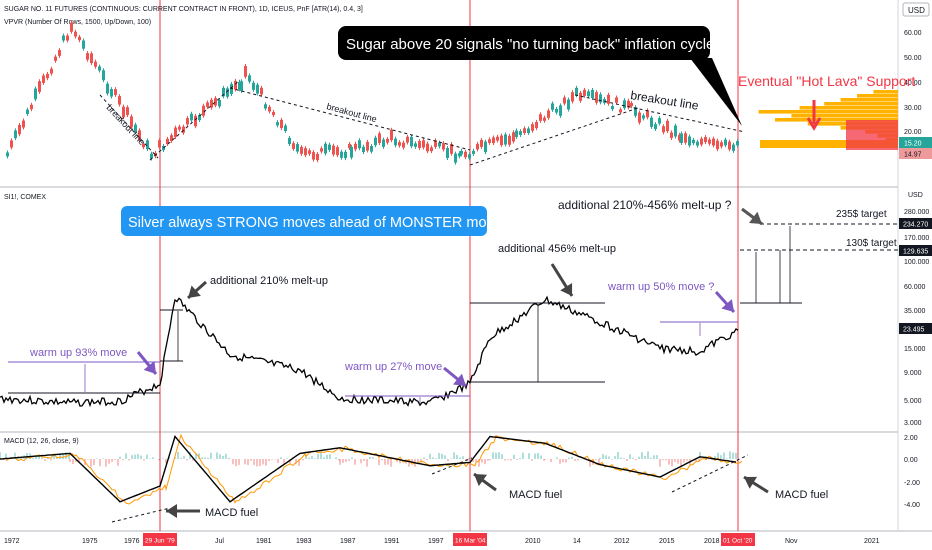 Image resolution: width=932 pixels, height=550 pixels. I want to click on x-axis-tick: 1983, so click(304, 541).